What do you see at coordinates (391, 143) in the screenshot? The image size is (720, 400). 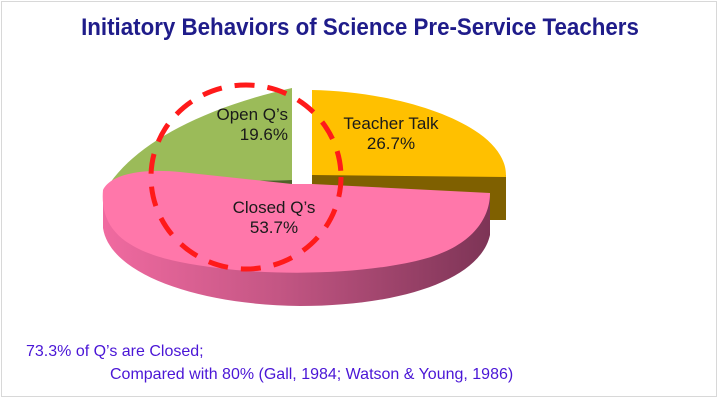 I see `label-teacher-value: 26.7%` at bounding box center [391, 143].